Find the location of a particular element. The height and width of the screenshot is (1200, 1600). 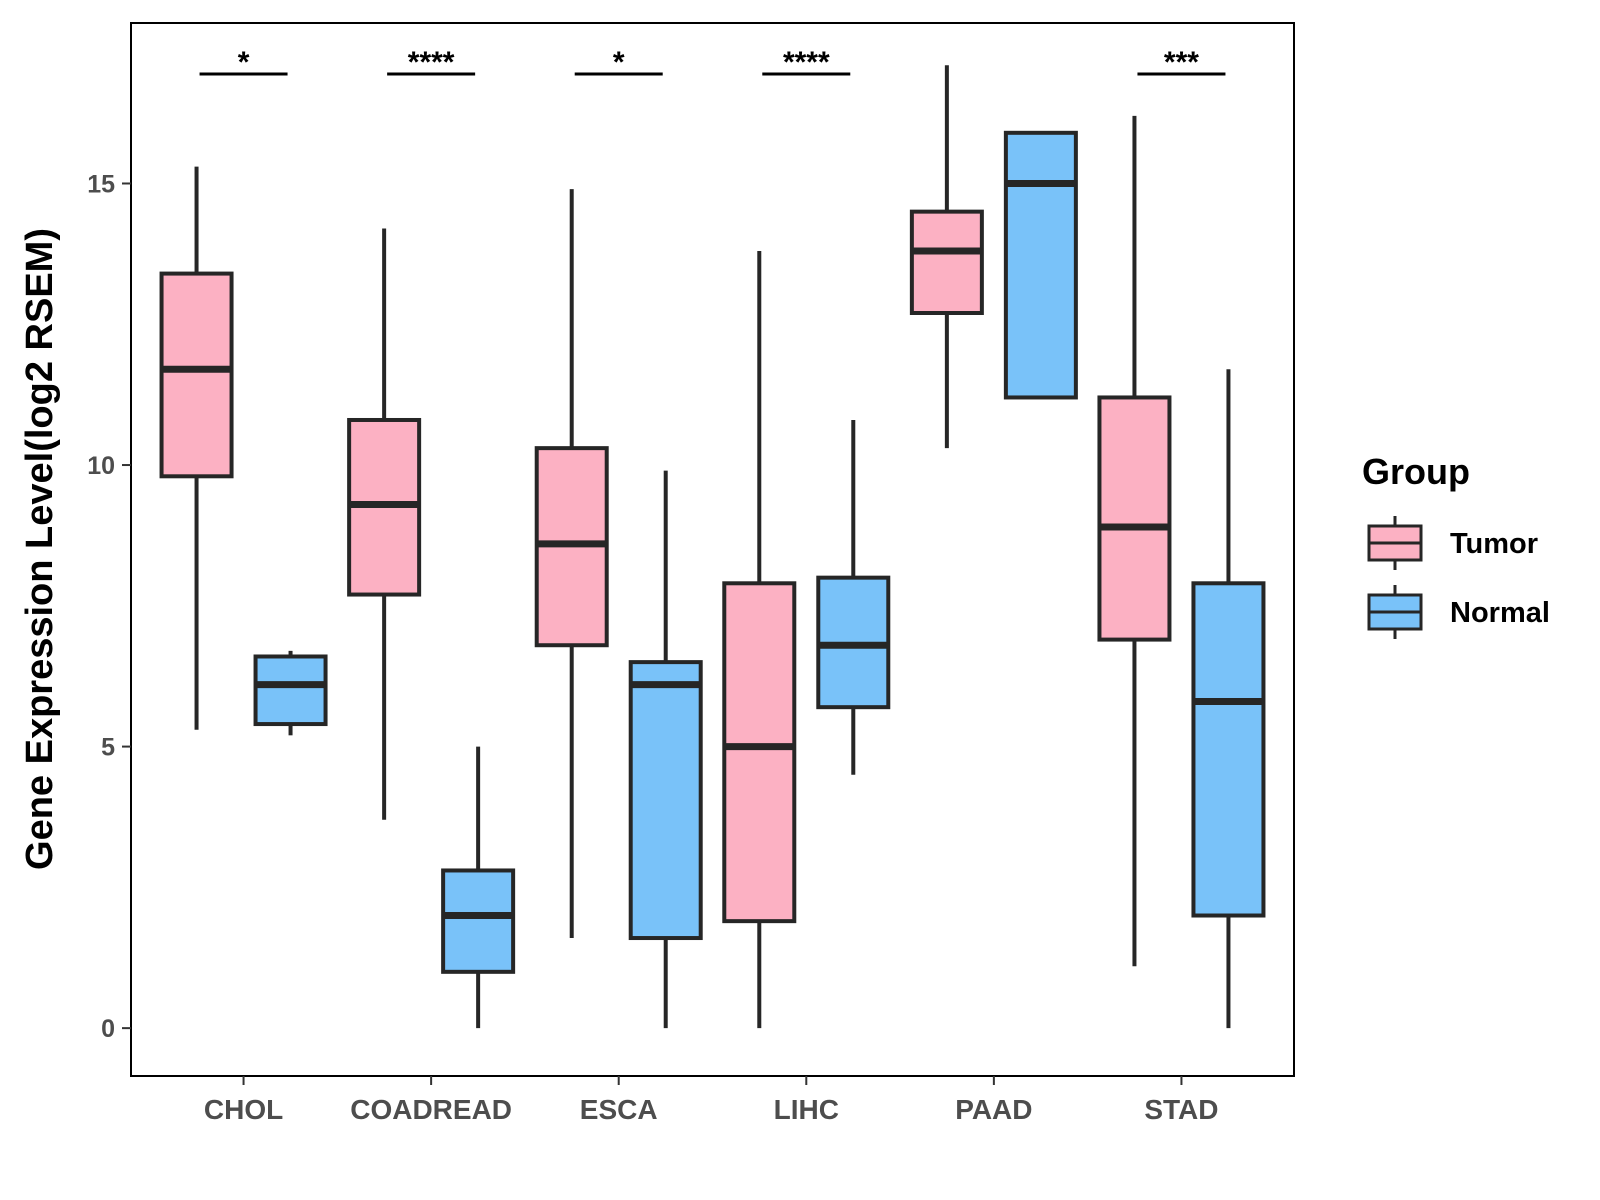

box-normal-paad is located at coordinates (1040, 265).